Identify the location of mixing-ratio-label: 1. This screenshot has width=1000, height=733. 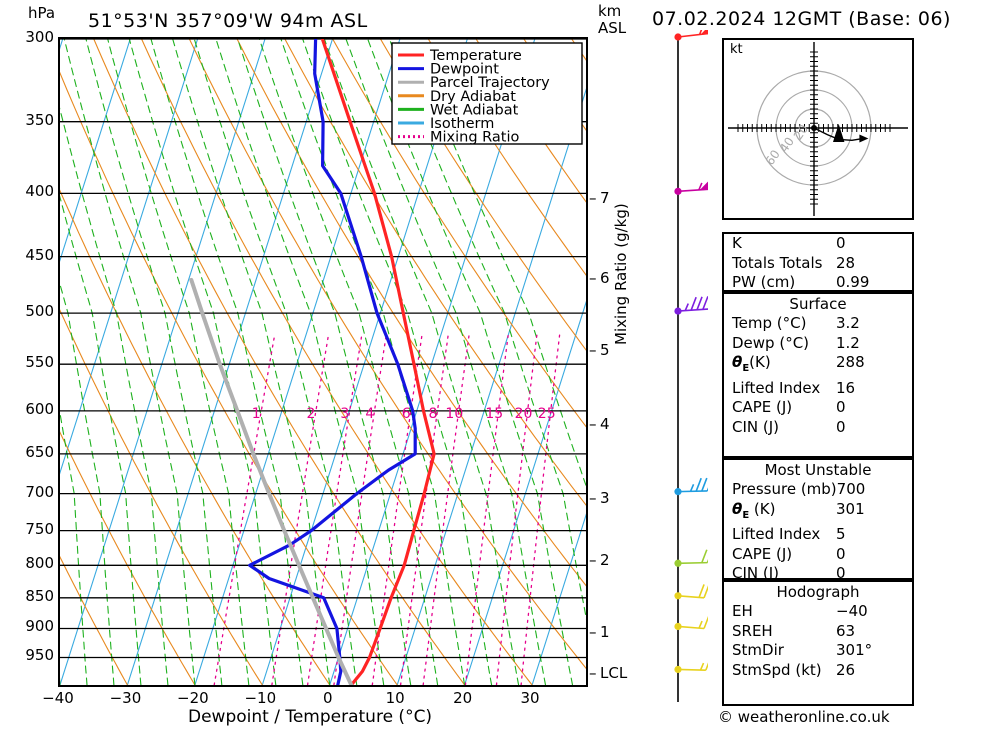
(256, 413).